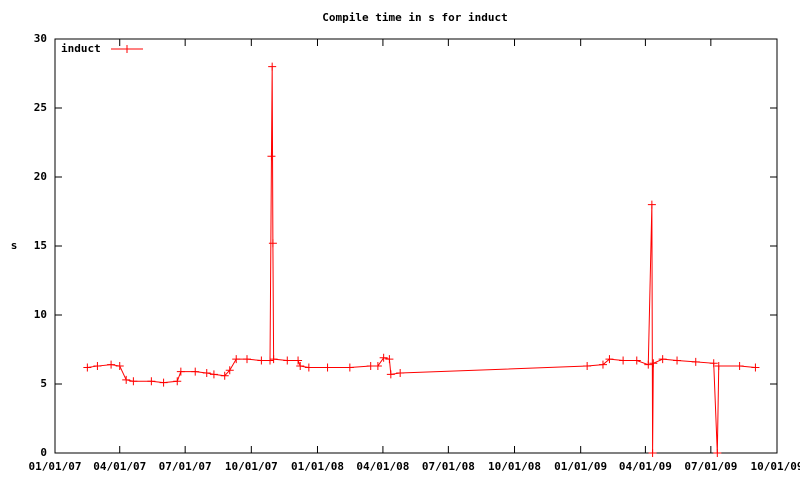 The image size is (800, 480). Describe the element at coordinates (514, 466) in the screenshot. I see `x-tick-label: 10/01/08` at that location.